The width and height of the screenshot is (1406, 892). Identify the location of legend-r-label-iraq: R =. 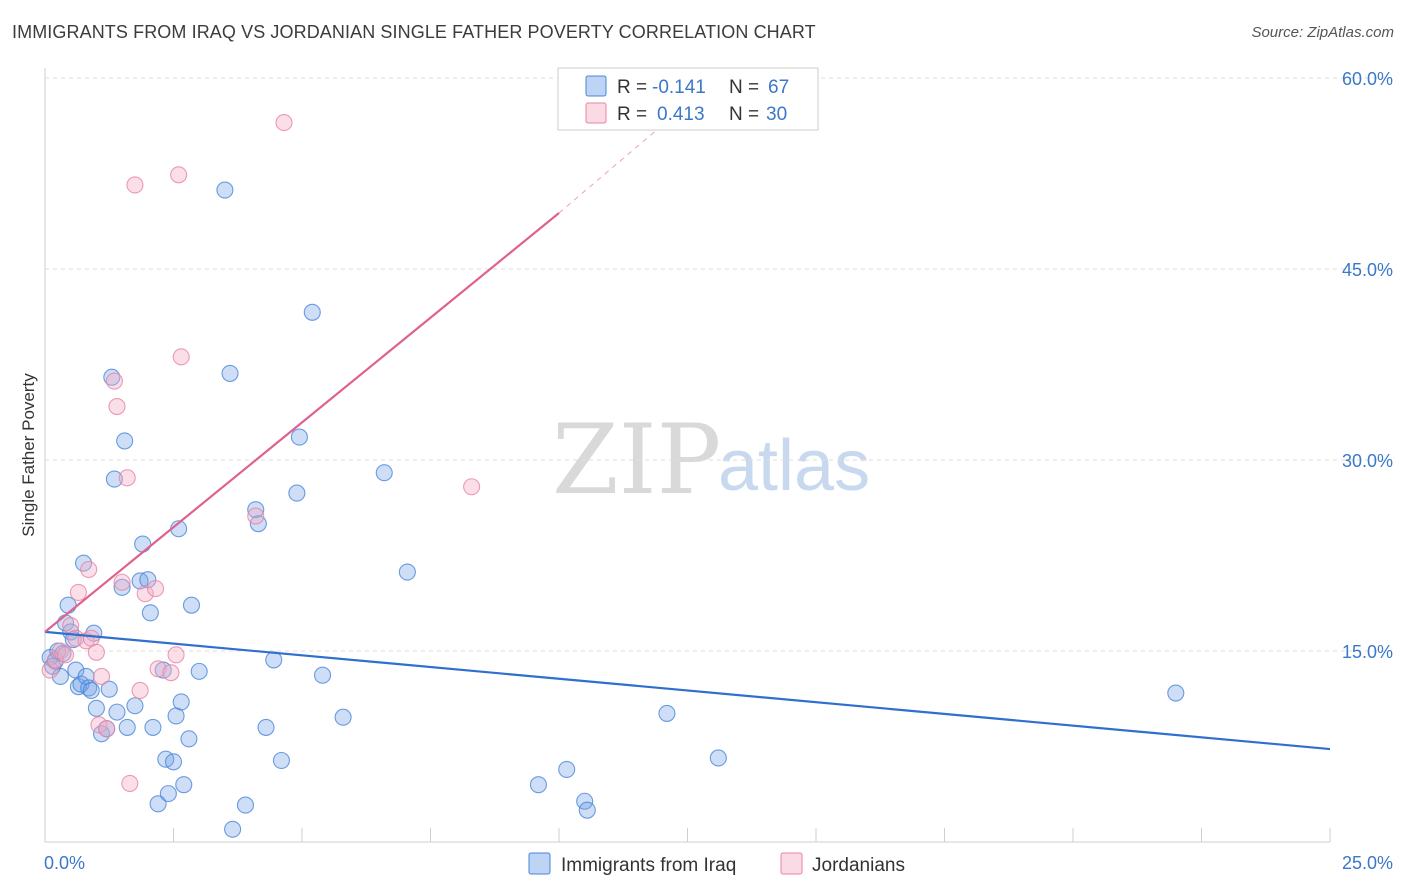
(632, 87).